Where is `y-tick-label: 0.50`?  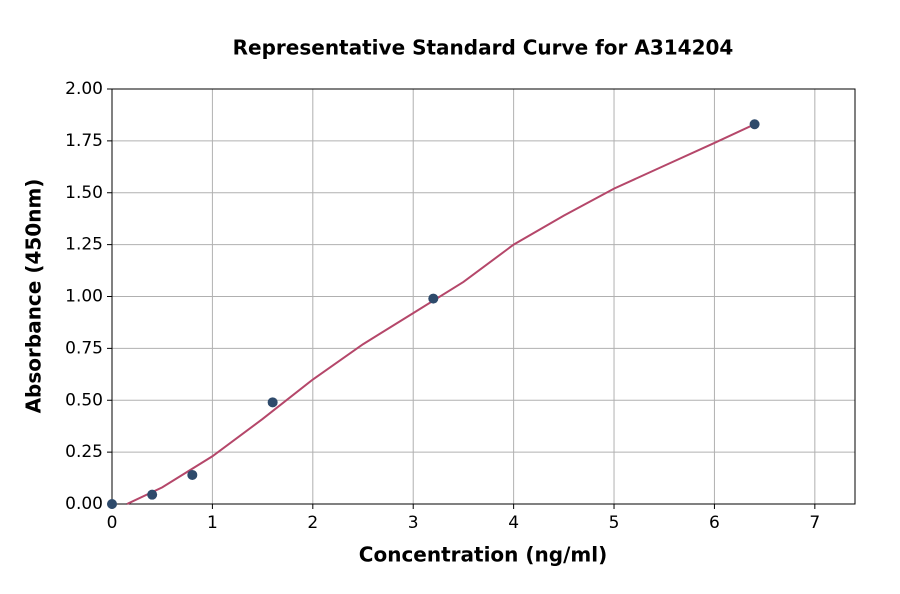
y-tick-label: 0.50 is located at coordinates (84, 400).